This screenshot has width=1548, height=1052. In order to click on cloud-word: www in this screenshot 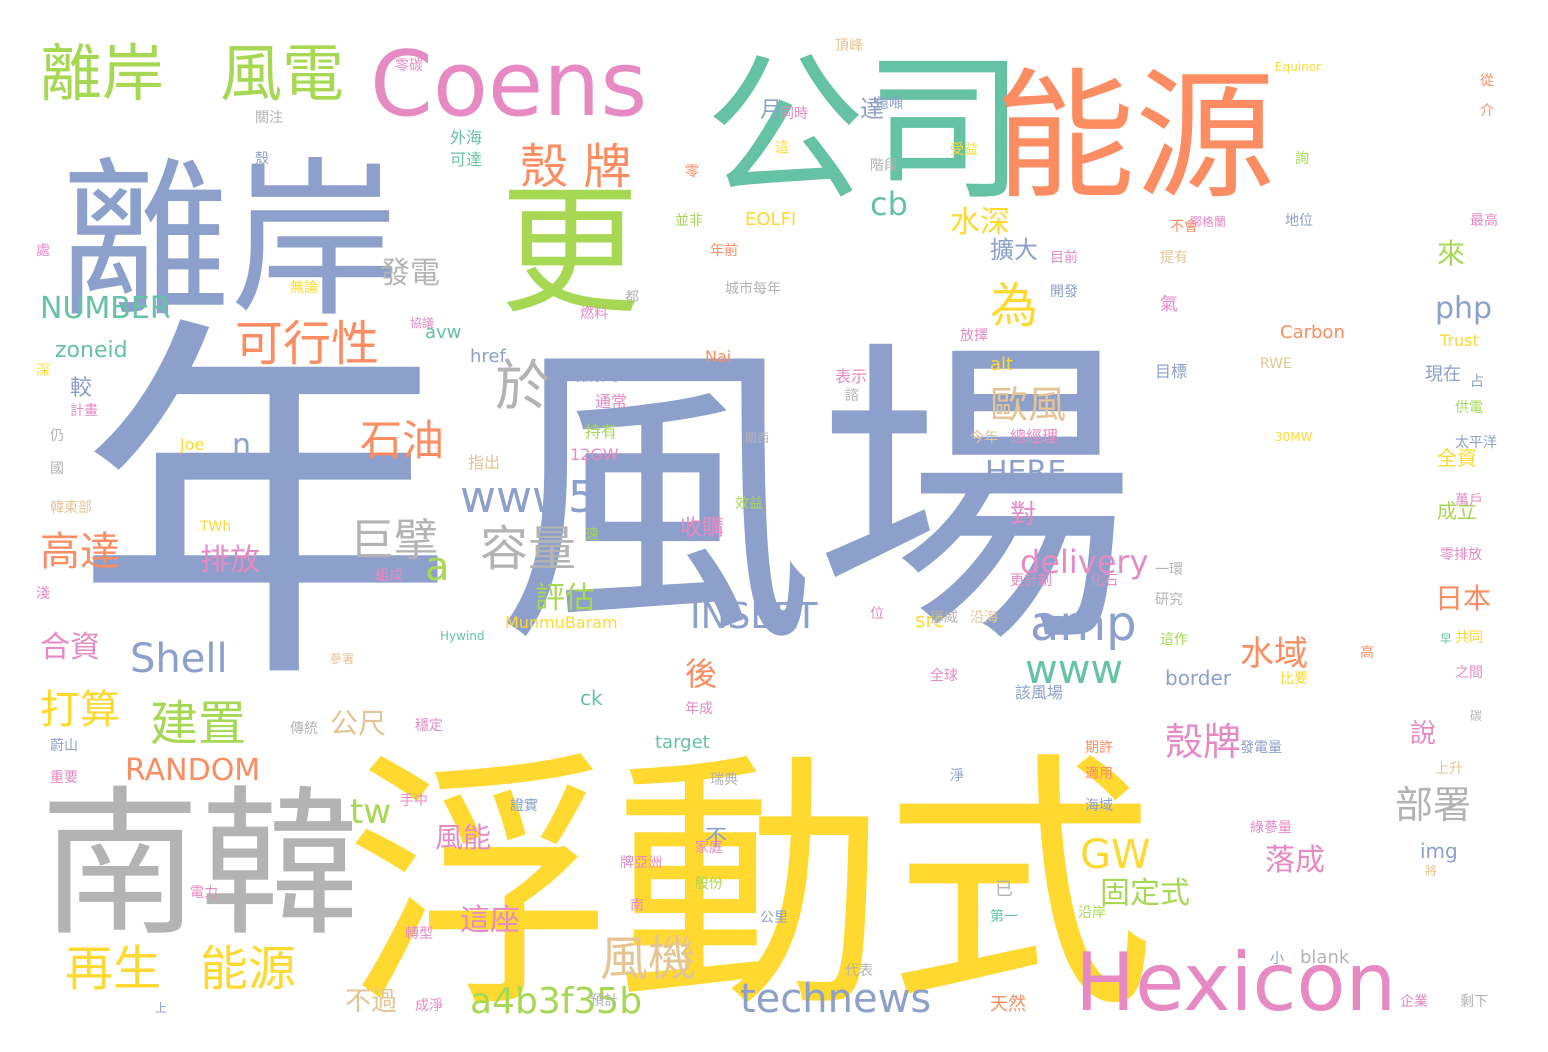, I will do `click(1074, 670)`.